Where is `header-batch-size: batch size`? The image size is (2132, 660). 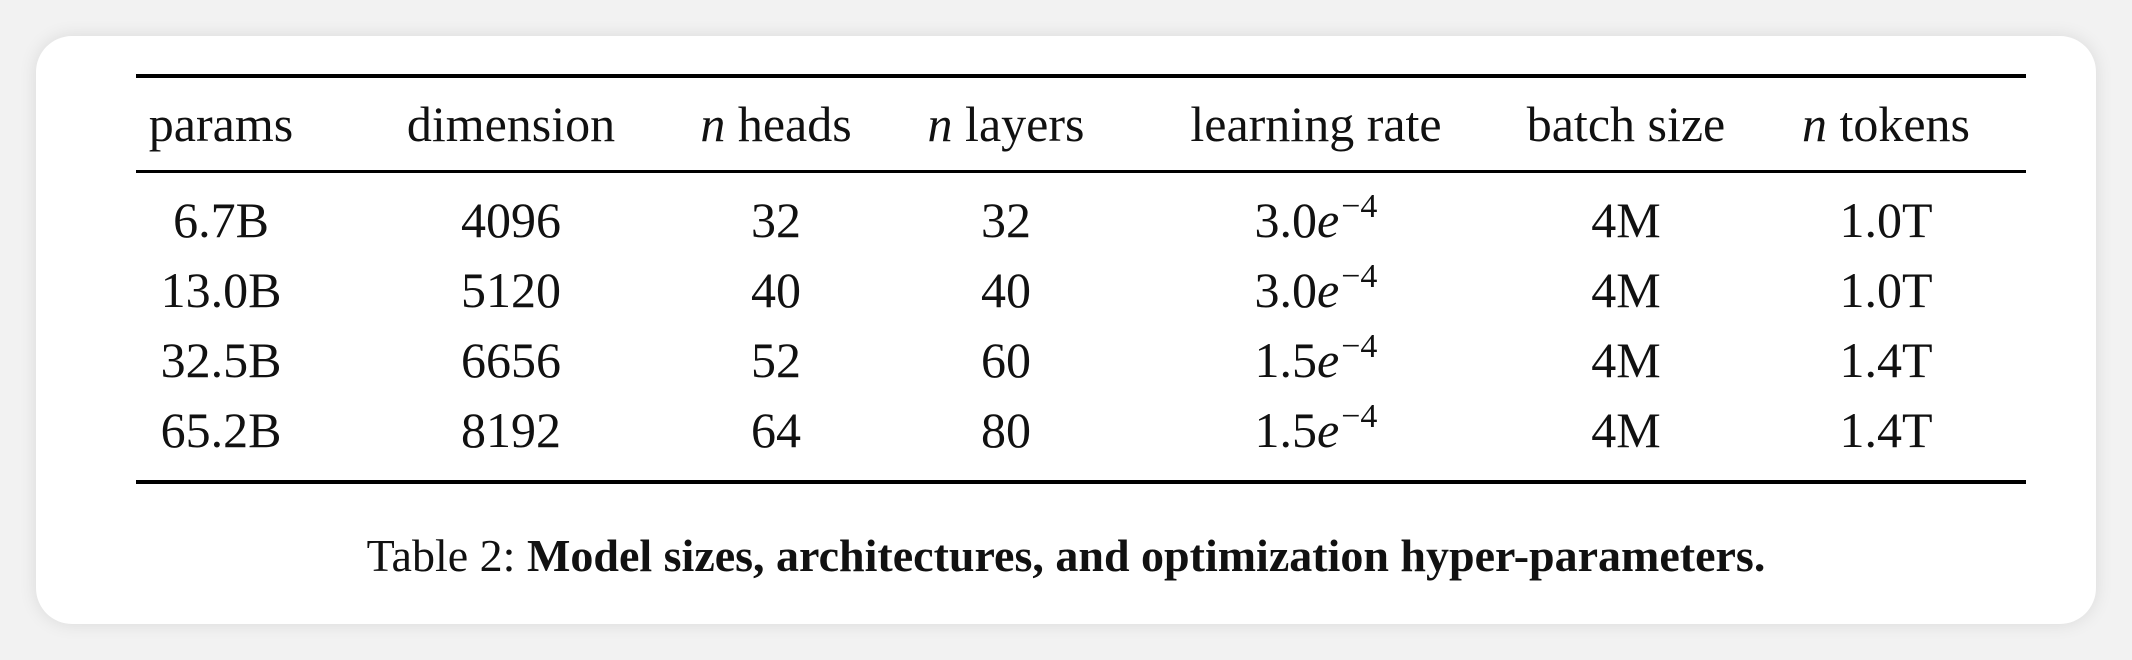
header-batch-size: batch size is located at coordinates (1626, 124).